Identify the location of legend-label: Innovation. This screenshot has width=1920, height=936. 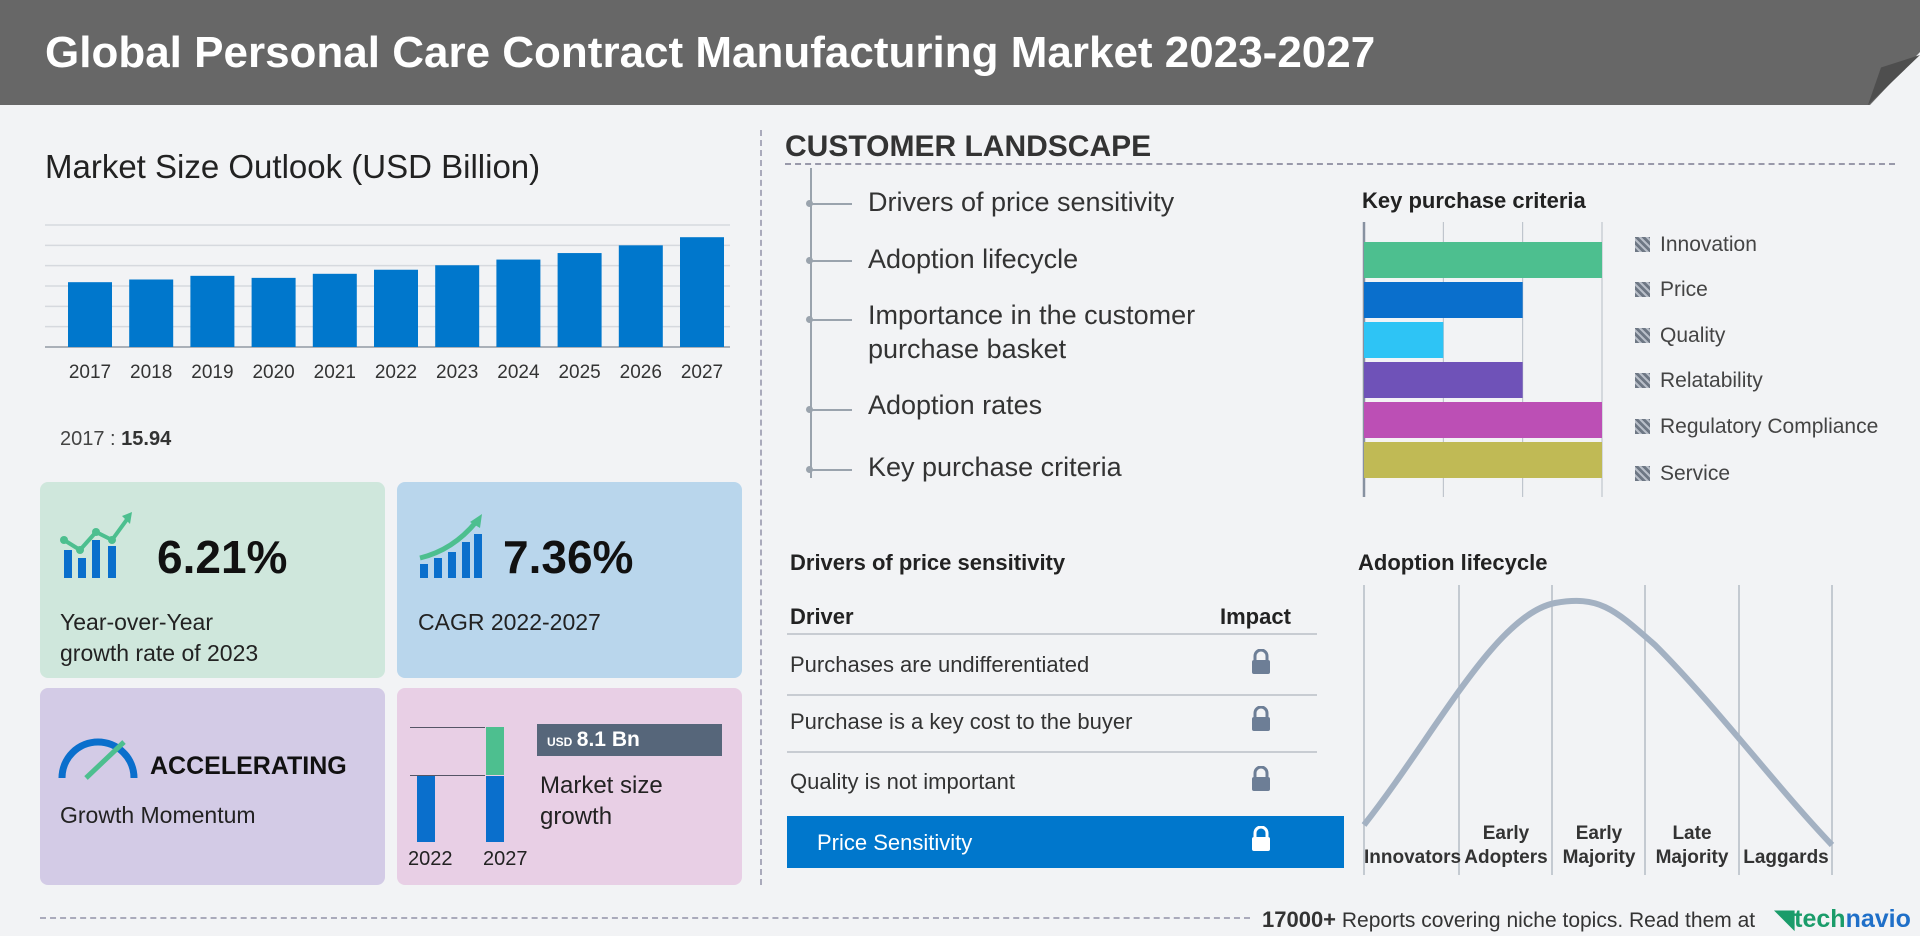
(1708, 244).